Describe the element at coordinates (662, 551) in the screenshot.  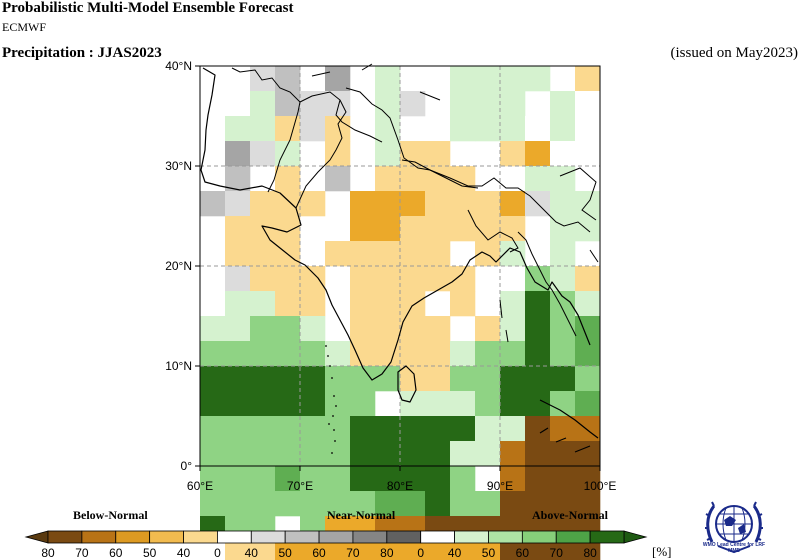
I see `legend-unit: [%]` at that location.